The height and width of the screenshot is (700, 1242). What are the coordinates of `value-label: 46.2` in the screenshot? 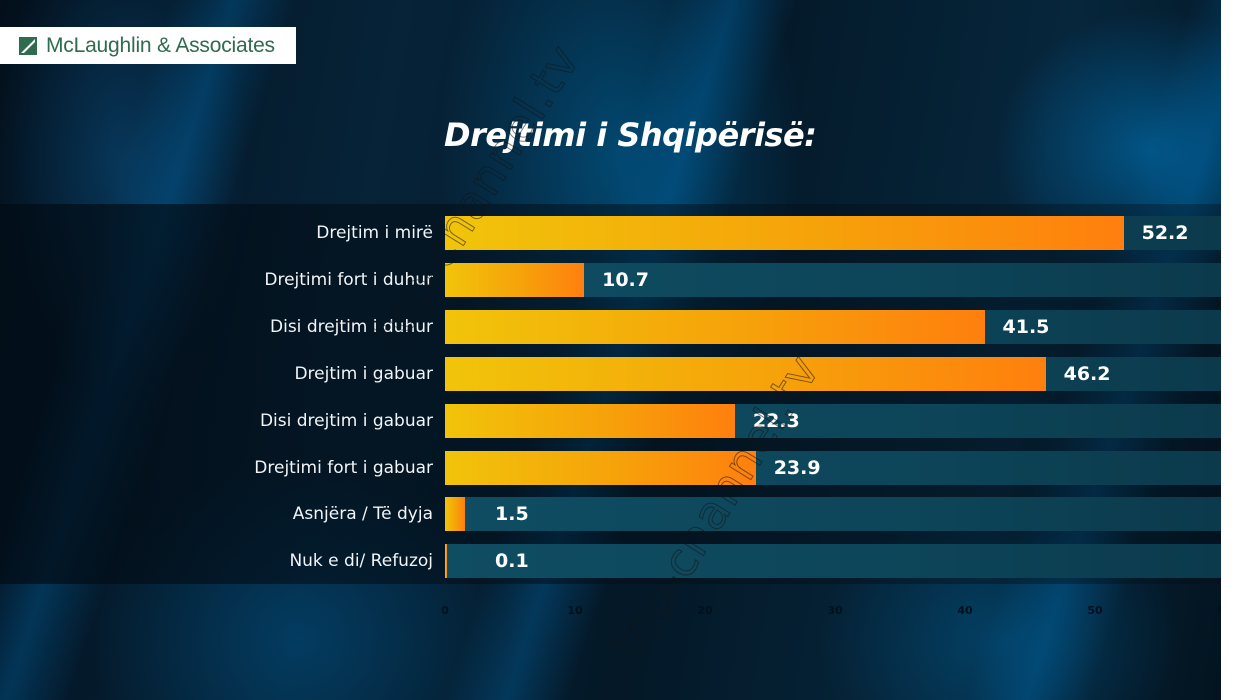 It's located at (1087, 373).